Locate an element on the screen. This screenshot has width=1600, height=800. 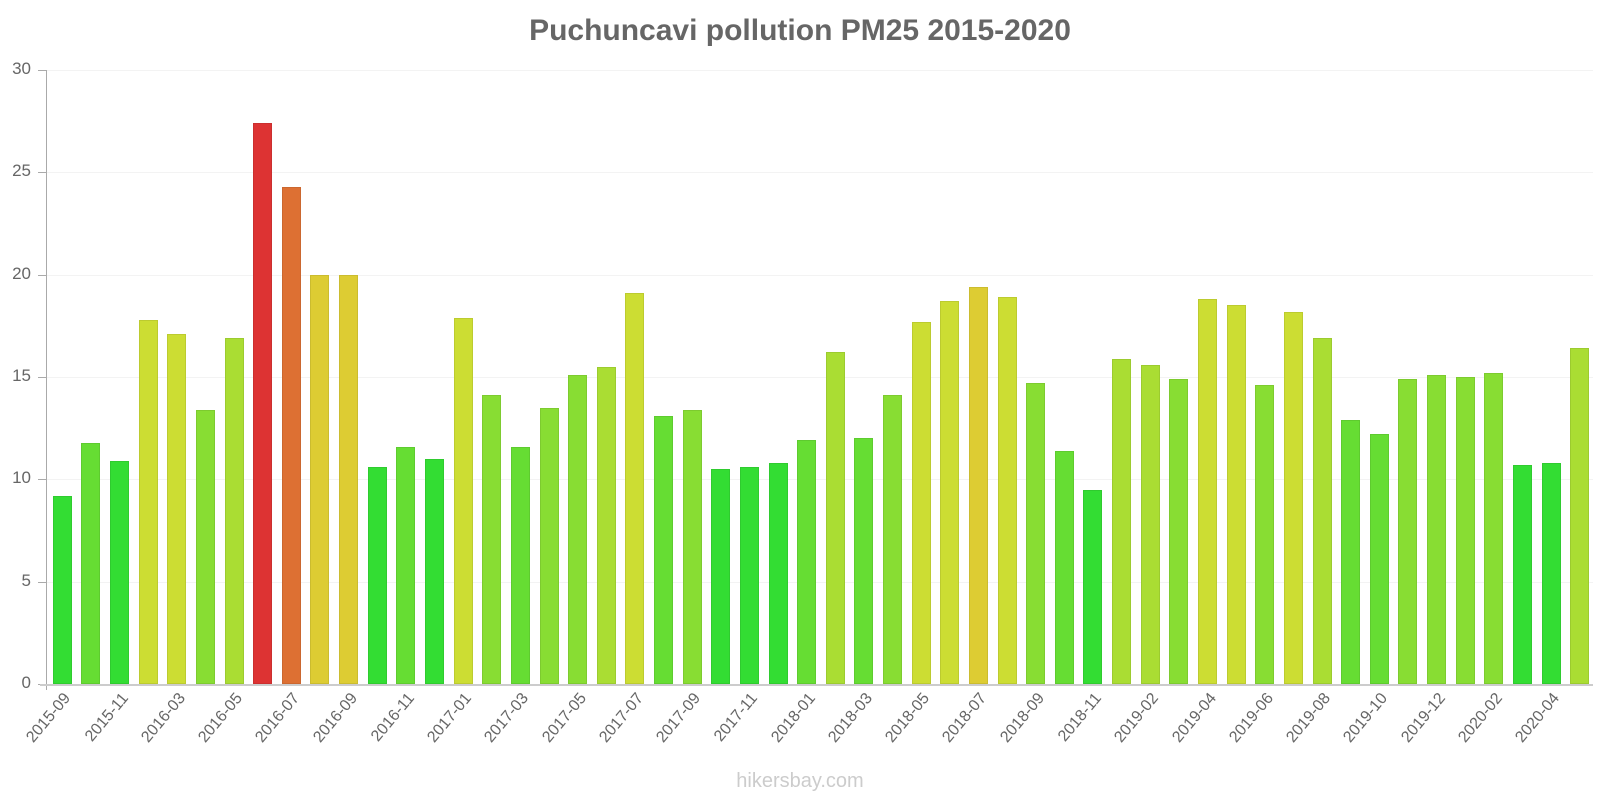
x-tick-label: 2018-11 is located at coordinates (1079, 717).